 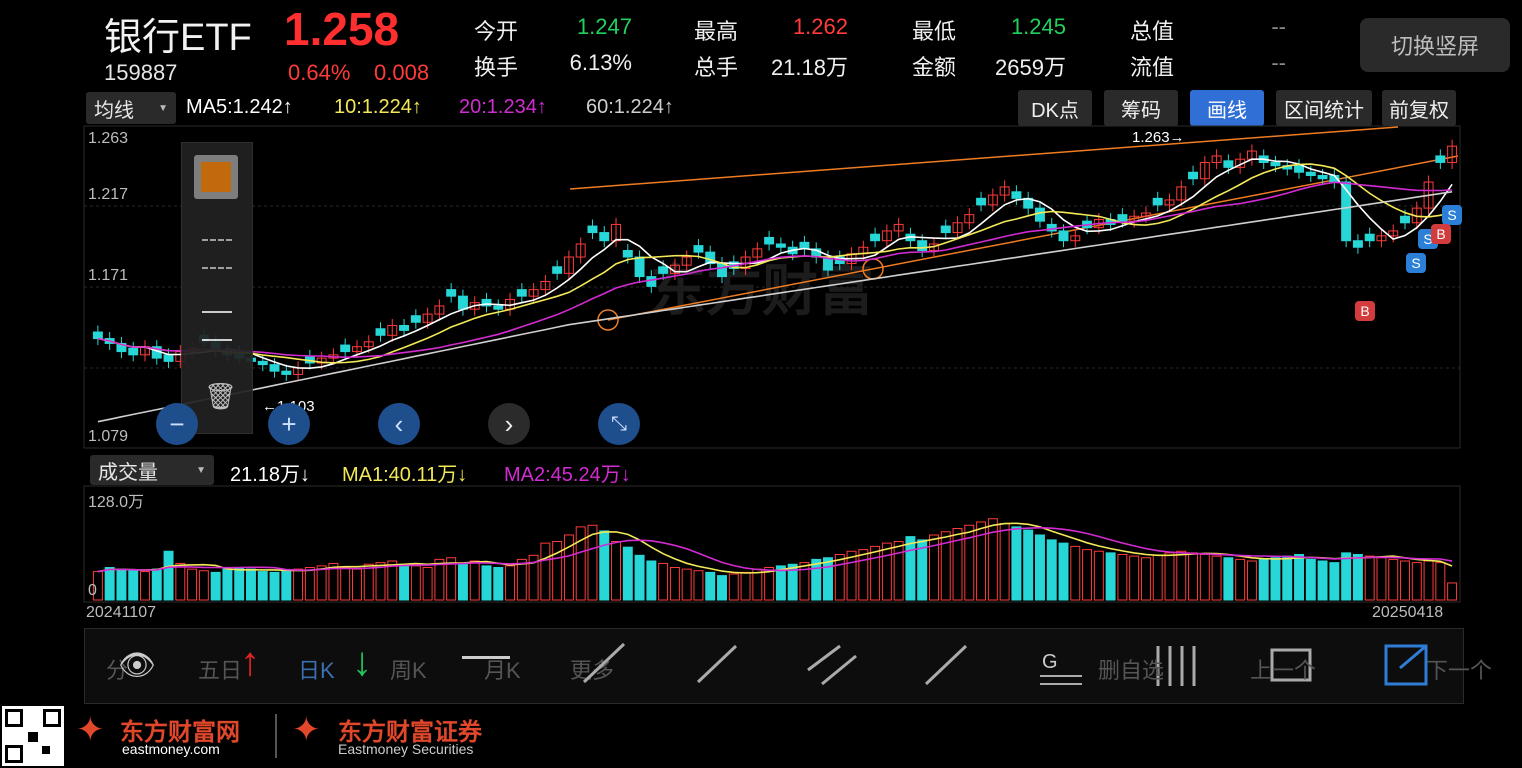 What do you see at coordinates (1050, 662) in the screenshot?
I see `golden-ratio-icon: G` at bounding box center [1050, 662].